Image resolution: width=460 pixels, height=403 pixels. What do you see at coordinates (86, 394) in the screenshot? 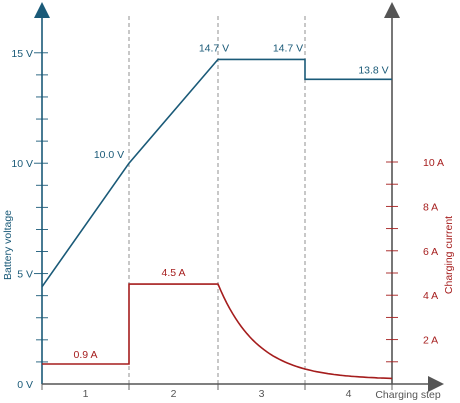
I see `x-category-label-1: 1` at bounding box center [86, 394].